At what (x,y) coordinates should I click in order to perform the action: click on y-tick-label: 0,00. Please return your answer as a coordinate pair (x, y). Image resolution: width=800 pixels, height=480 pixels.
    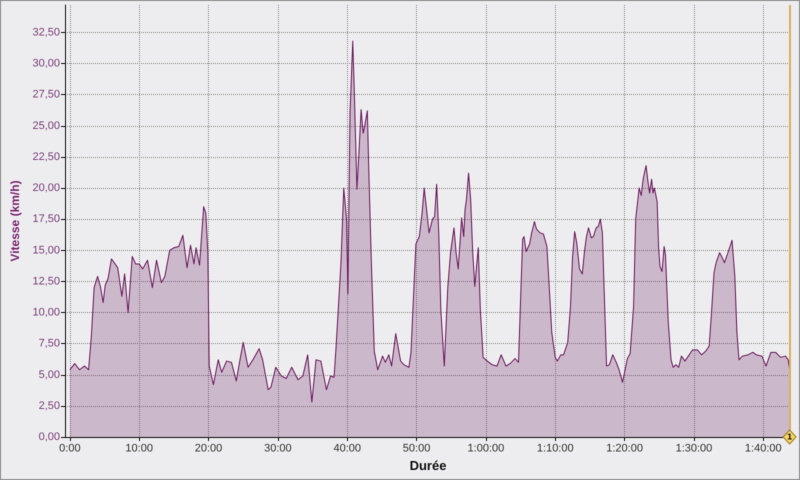
    Looking at the image, I should click on (49, 437).